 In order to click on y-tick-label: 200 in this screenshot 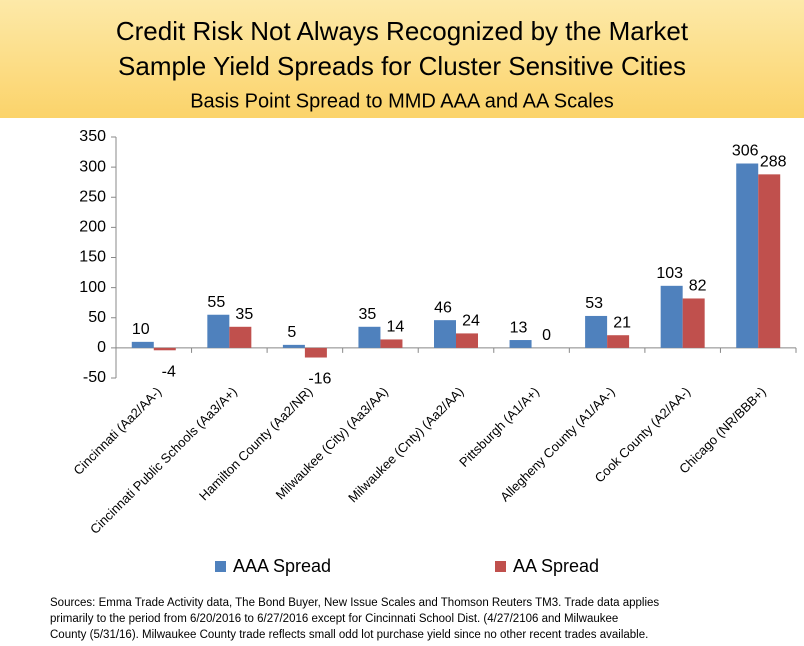, I will do `click(92, 227)`.